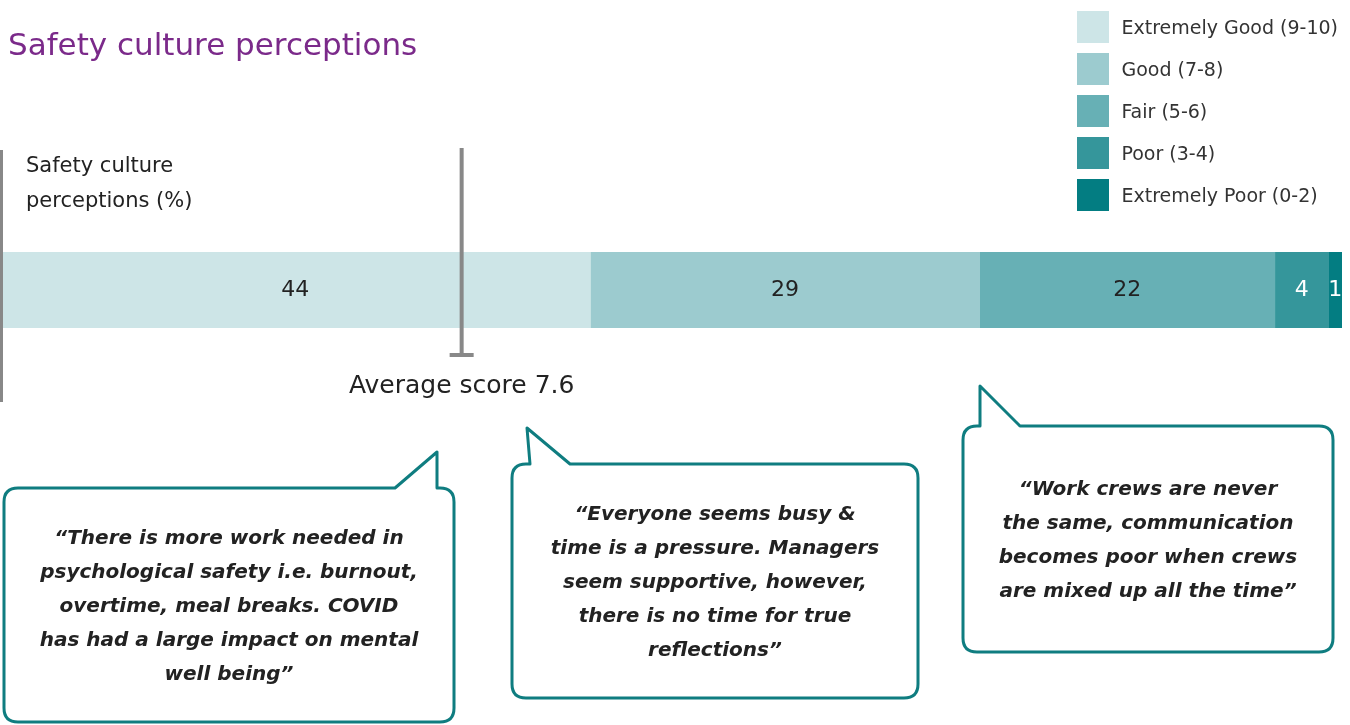 Image resolution: width=1350 pixels, height=725 pixels. I want to click on data-label: 29, so click(785, 288).